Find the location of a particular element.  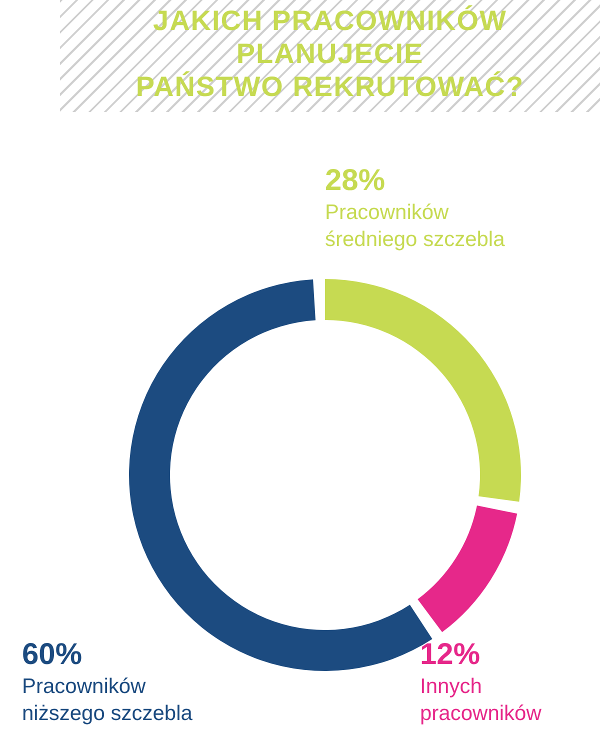

slice-label: Pracowników średniego szczebla is located at coordinates (415, 226).